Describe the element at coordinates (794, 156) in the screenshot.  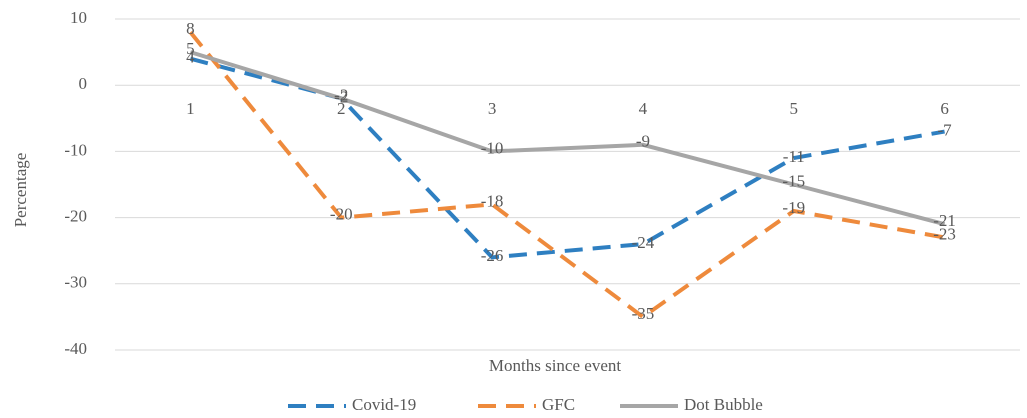
I see `data-label: -11` at that location.